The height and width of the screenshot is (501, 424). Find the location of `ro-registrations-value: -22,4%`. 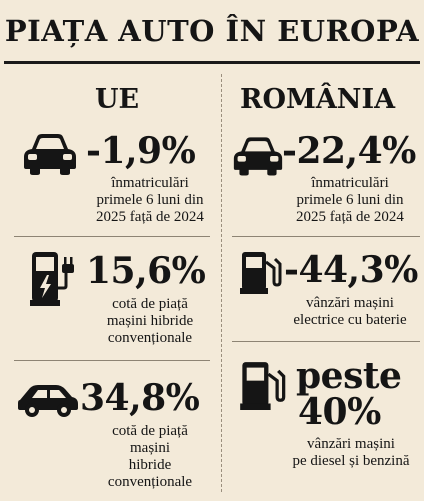

ro-registrations-value: -22,4% is located at coordinates (349, 151).